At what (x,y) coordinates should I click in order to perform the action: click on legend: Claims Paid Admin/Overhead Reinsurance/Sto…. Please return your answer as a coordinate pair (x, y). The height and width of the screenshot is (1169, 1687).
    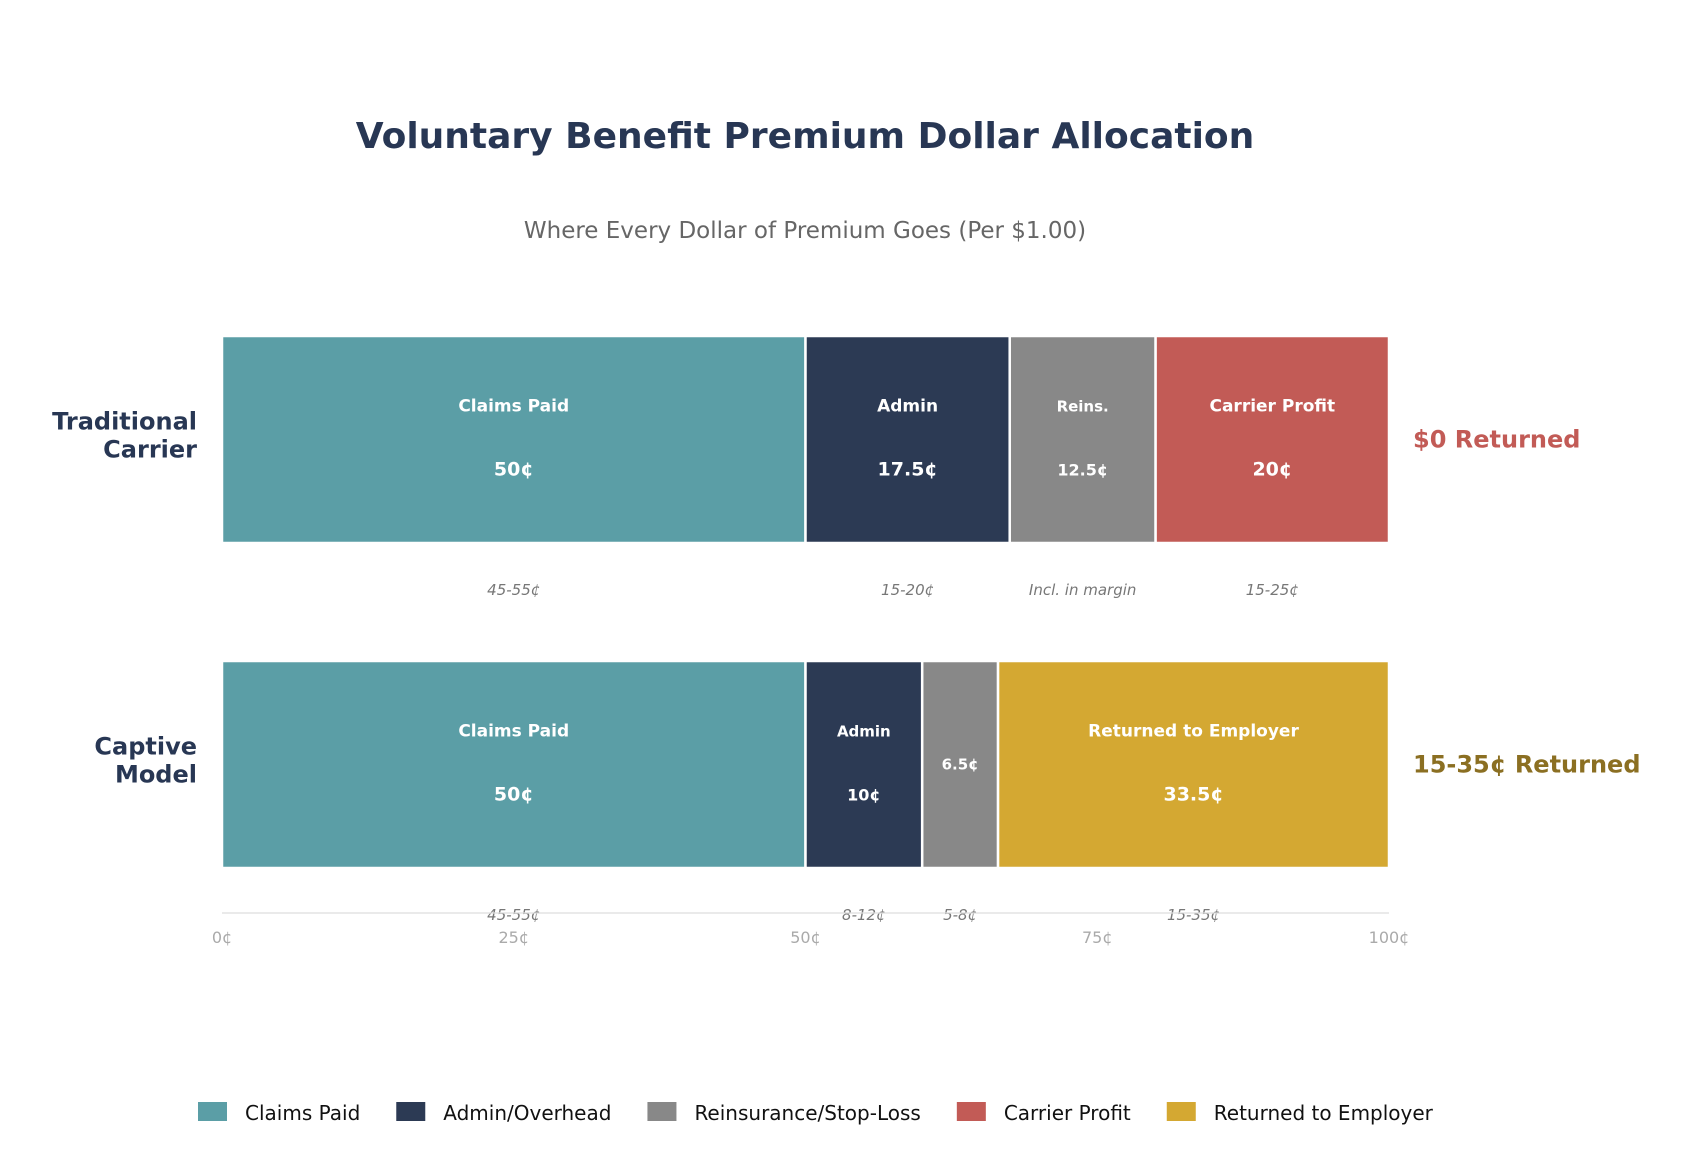
    Looking at the image, I should click on (816, 1113).